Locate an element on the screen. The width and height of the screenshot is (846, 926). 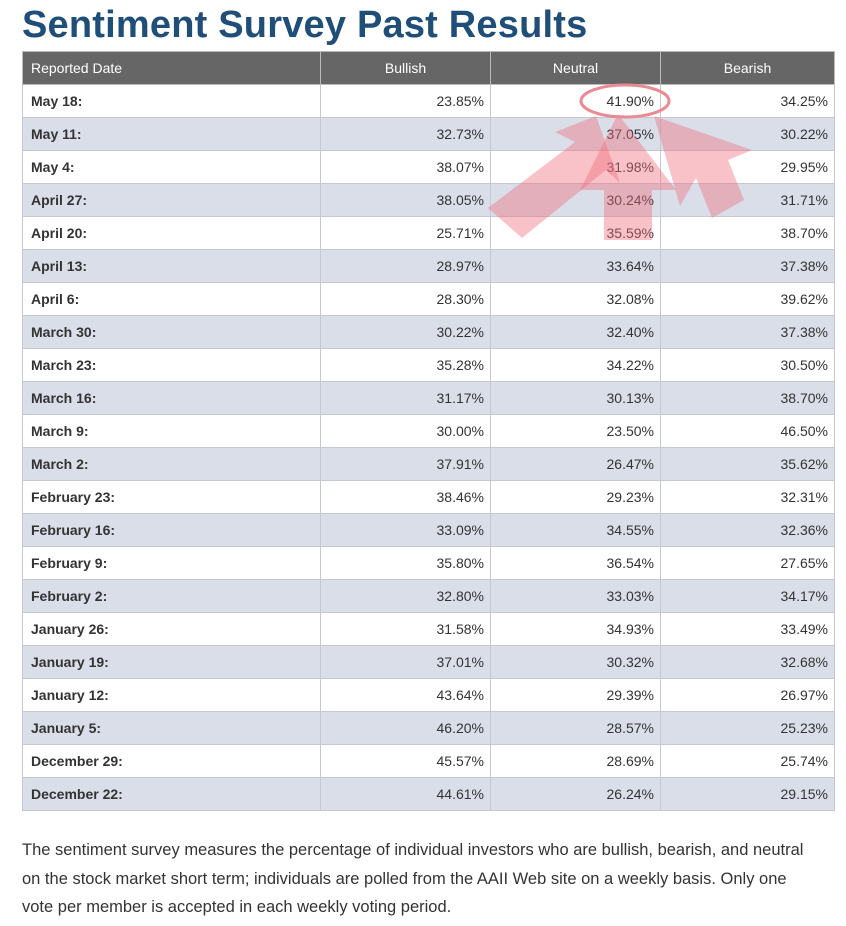
table-row: March 2: 37.91% 26.47% 35.62% is located at coordinates (428, 464).